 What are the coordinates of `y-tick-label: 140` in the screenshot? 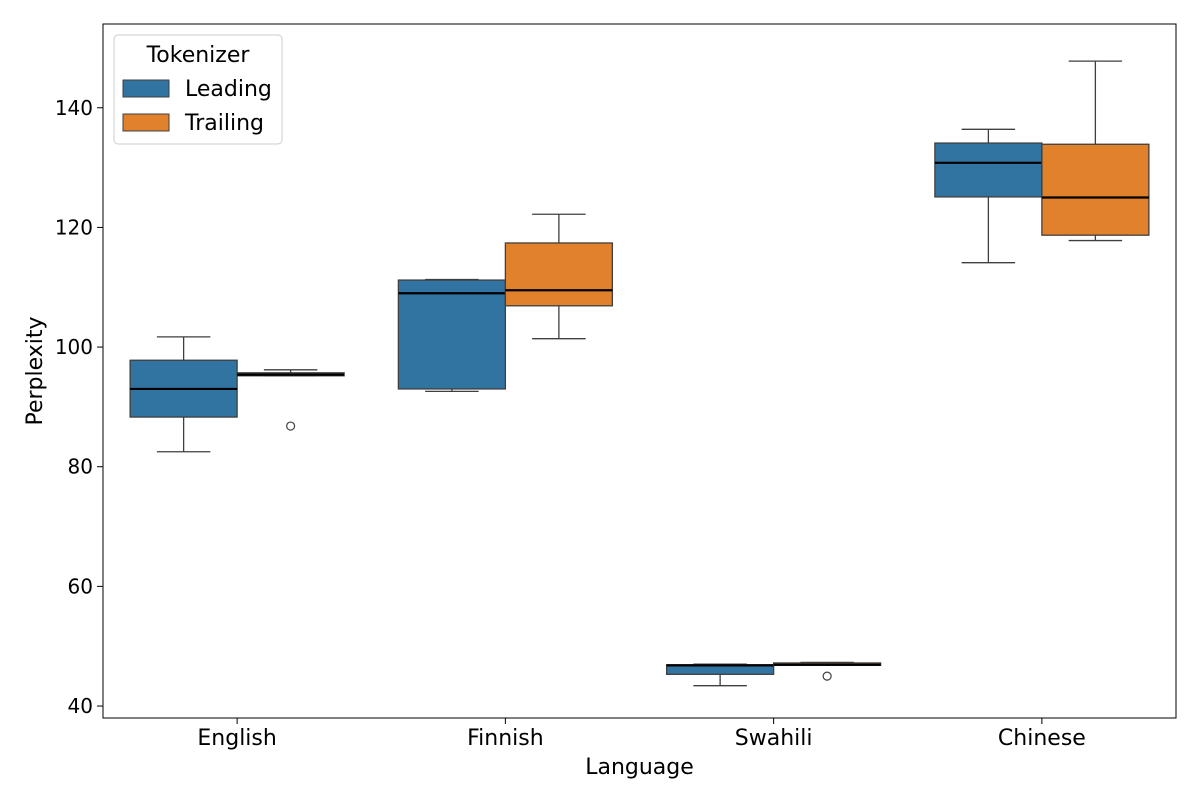 It's located at (74, 108).